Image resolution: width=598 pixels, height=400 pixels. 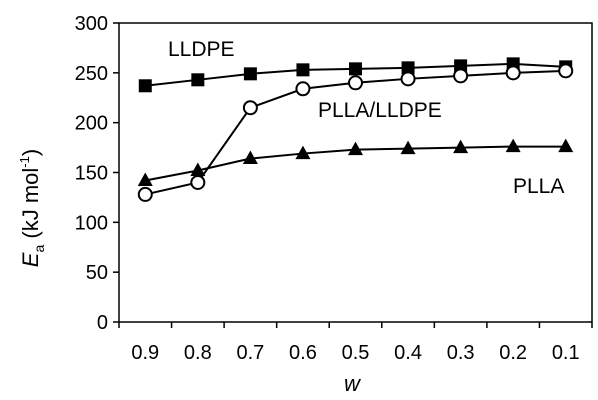 I want to click on y-tick-label: 100, so click(x=91, y=223).